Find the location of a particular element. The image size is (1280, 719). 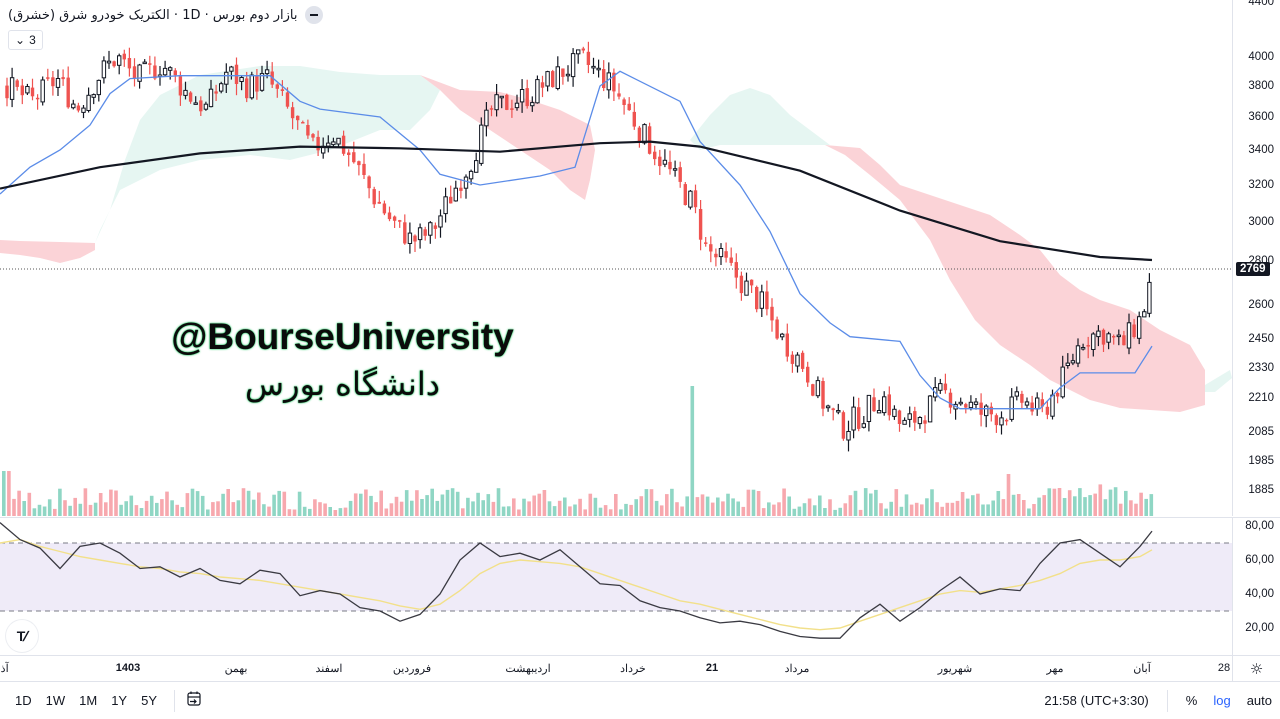

rsi-band is located at coordinates (616, 577).